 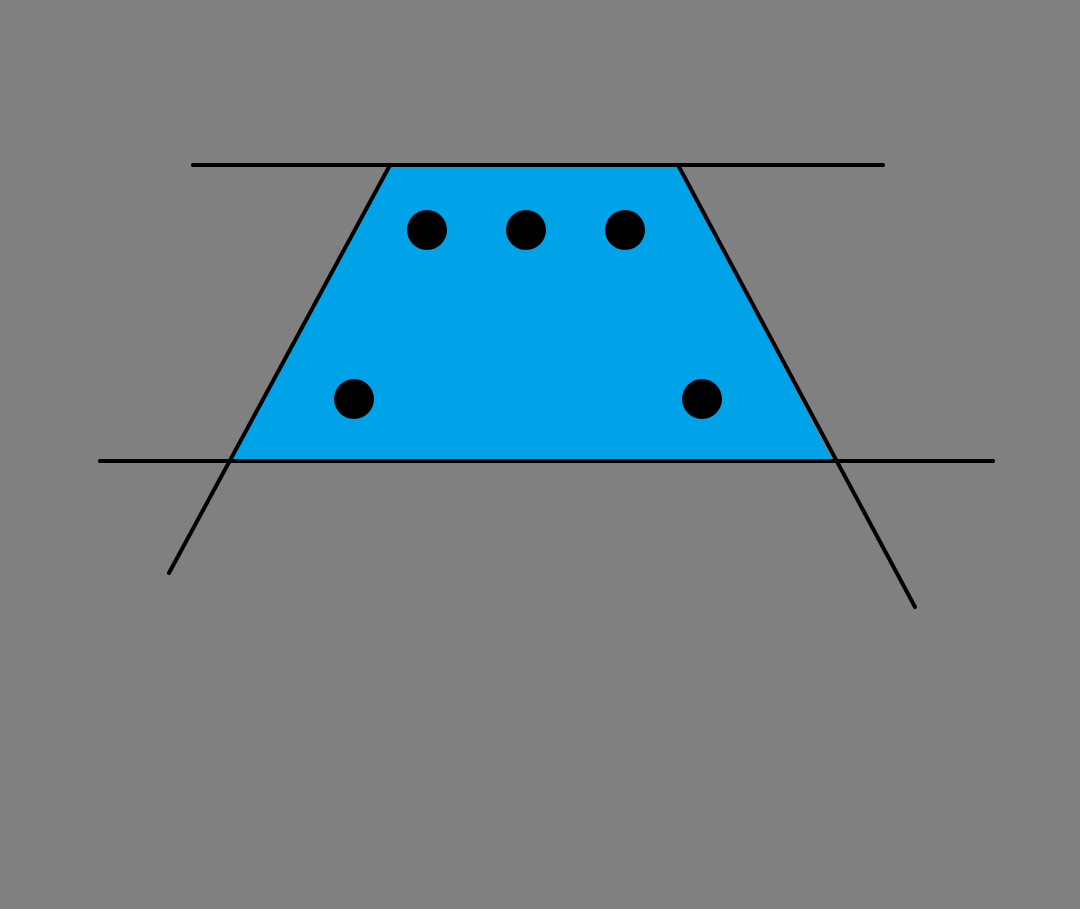 I want to click on dots-top-row, so click(x=526, y=230).